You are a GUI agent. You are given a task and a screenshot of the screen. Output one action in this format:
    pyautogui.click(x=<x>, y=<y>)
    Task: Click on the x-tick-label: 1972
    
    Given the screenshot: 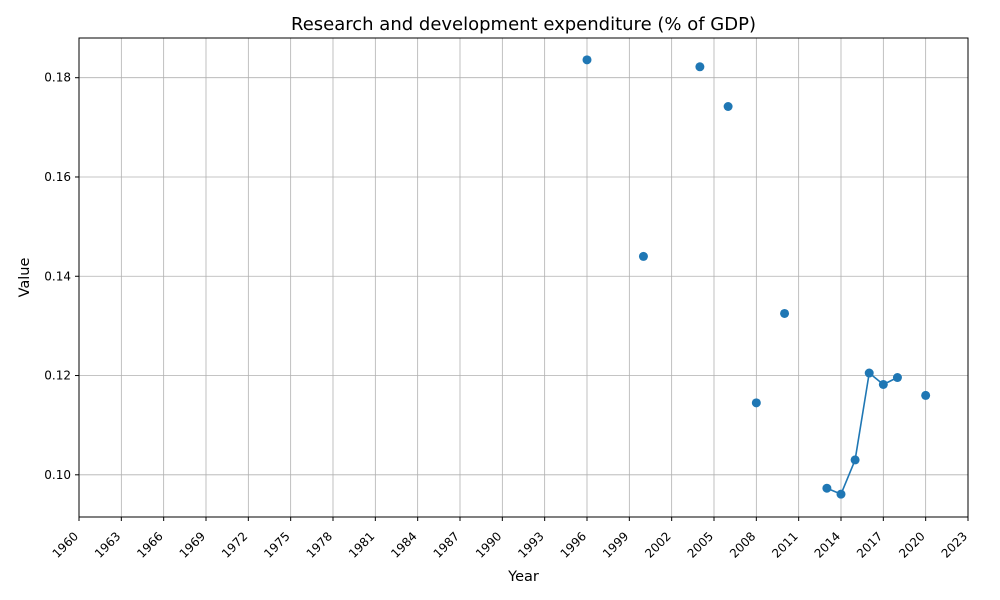 What is the action you would take?
    pyautogui.click(x=234, y=544)
    